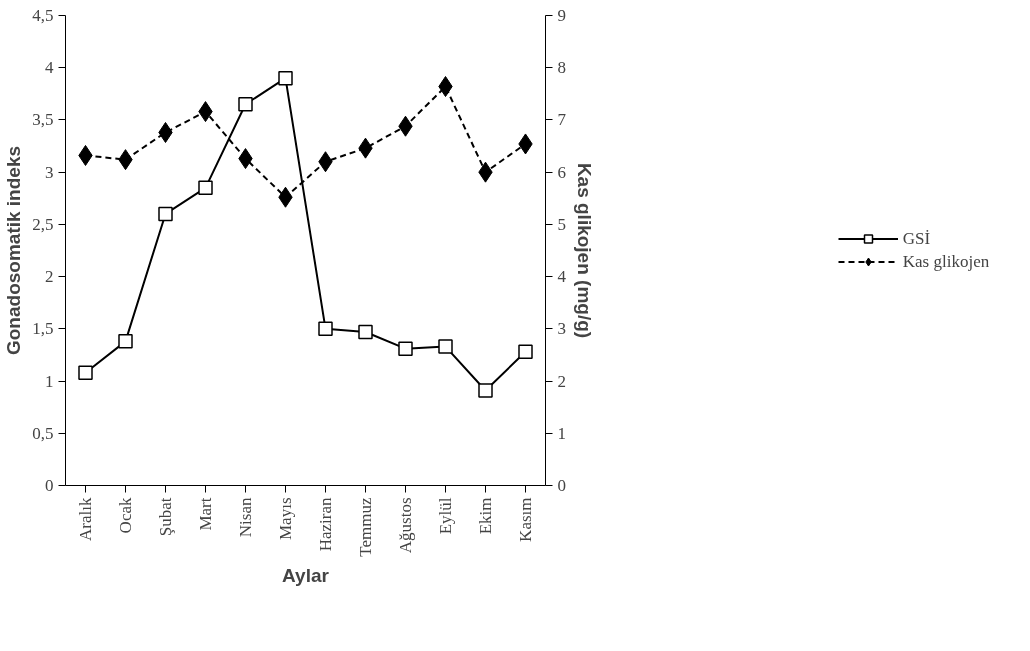 This screenshot has width=1030, height=651. What do you see at coordinates (43, 329) in the screenshot?
I see `y-tick-label: 1,5` at bounding box center [43, 329].